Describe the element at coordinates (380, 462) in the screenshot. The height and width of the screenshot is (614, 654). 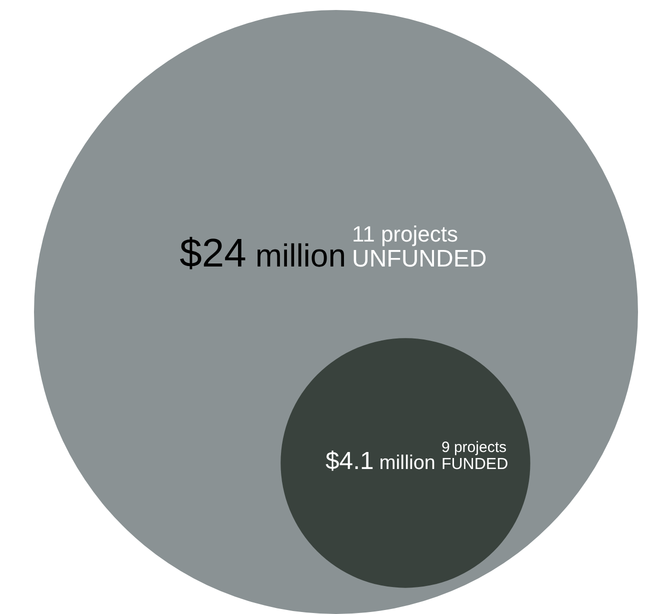
I see `data-label: $4.1 million` at that location.